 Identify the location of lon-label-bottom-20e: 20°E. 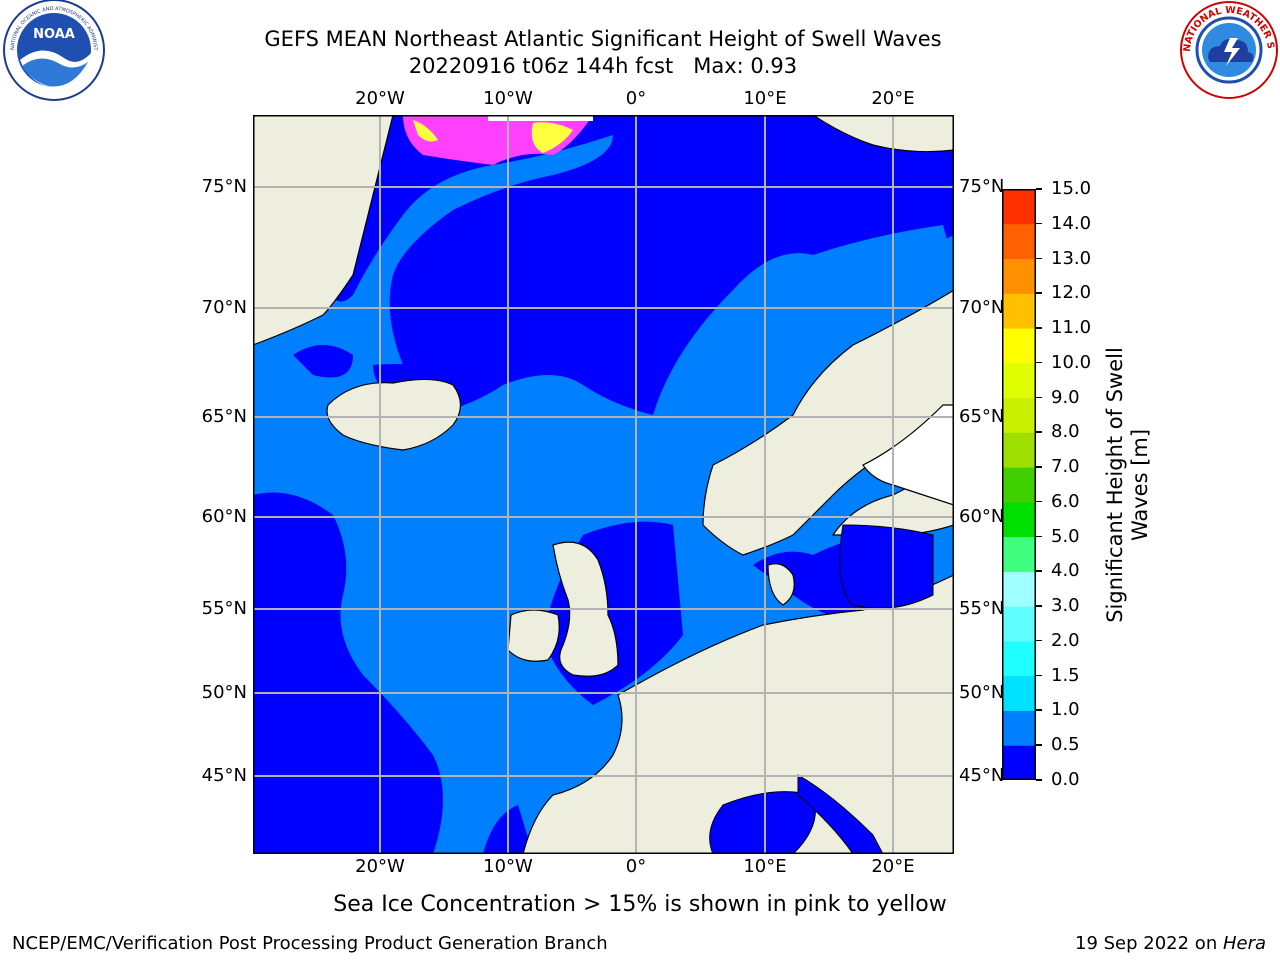
(893, 866).